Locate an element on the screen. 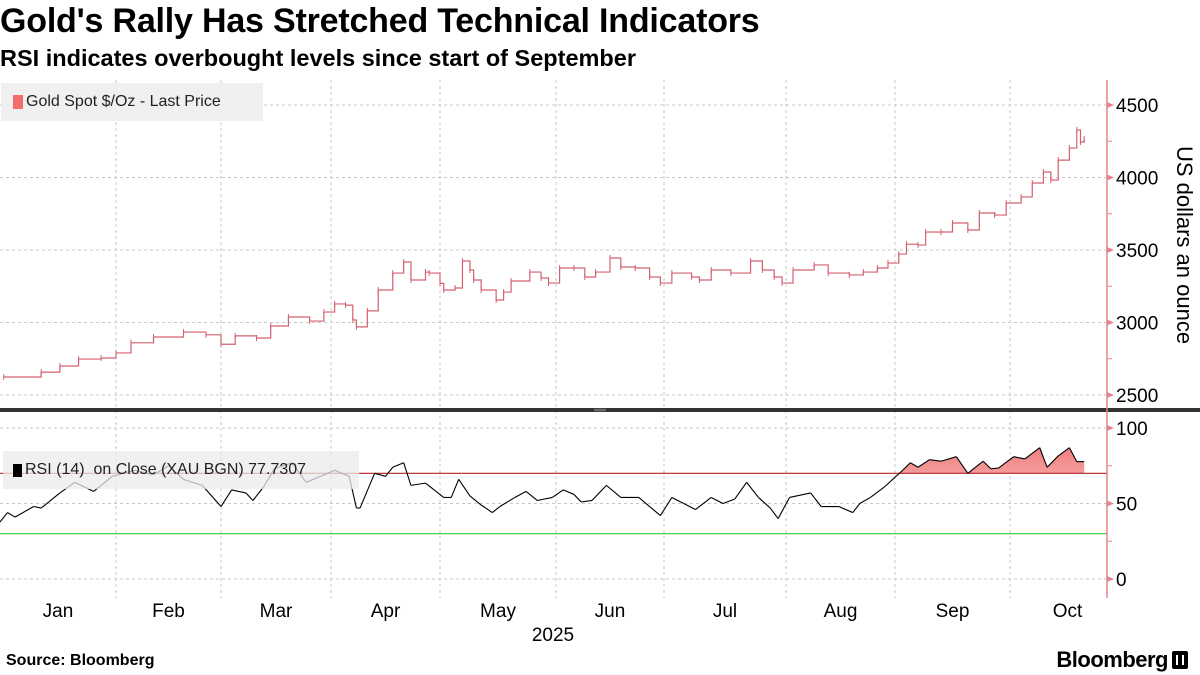  price-legend-label: Gold Spot $/Oz - Last Price is located at coordinates (123, 101).